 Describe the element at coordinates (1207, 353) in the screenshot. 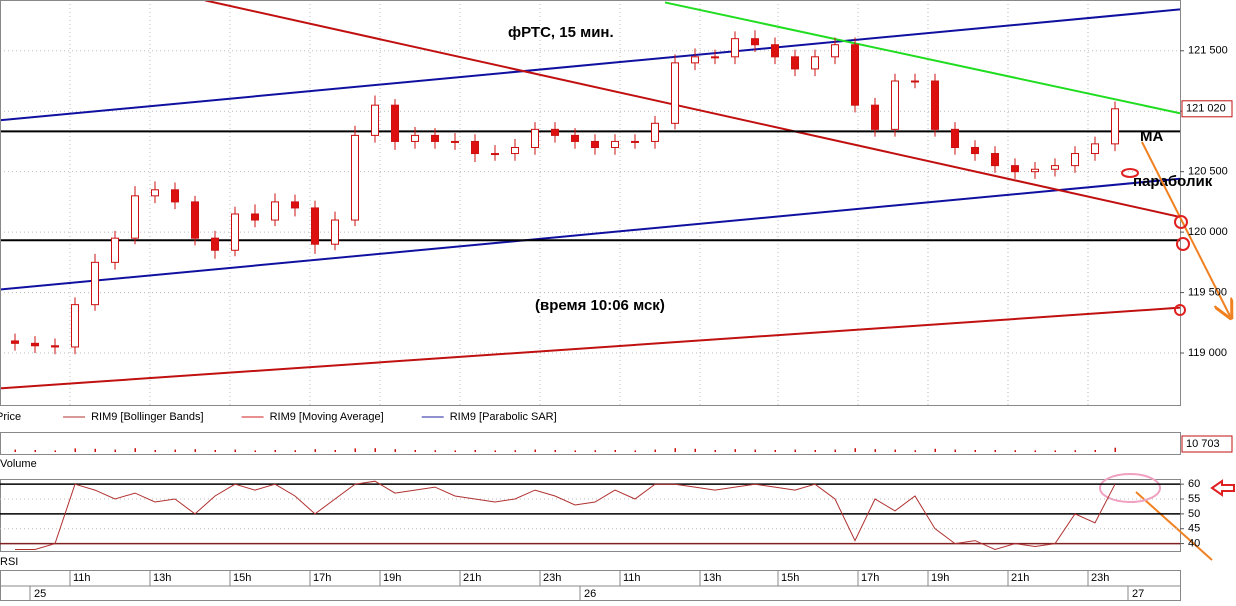

I see `y-tick-label: 119 000` at that location.